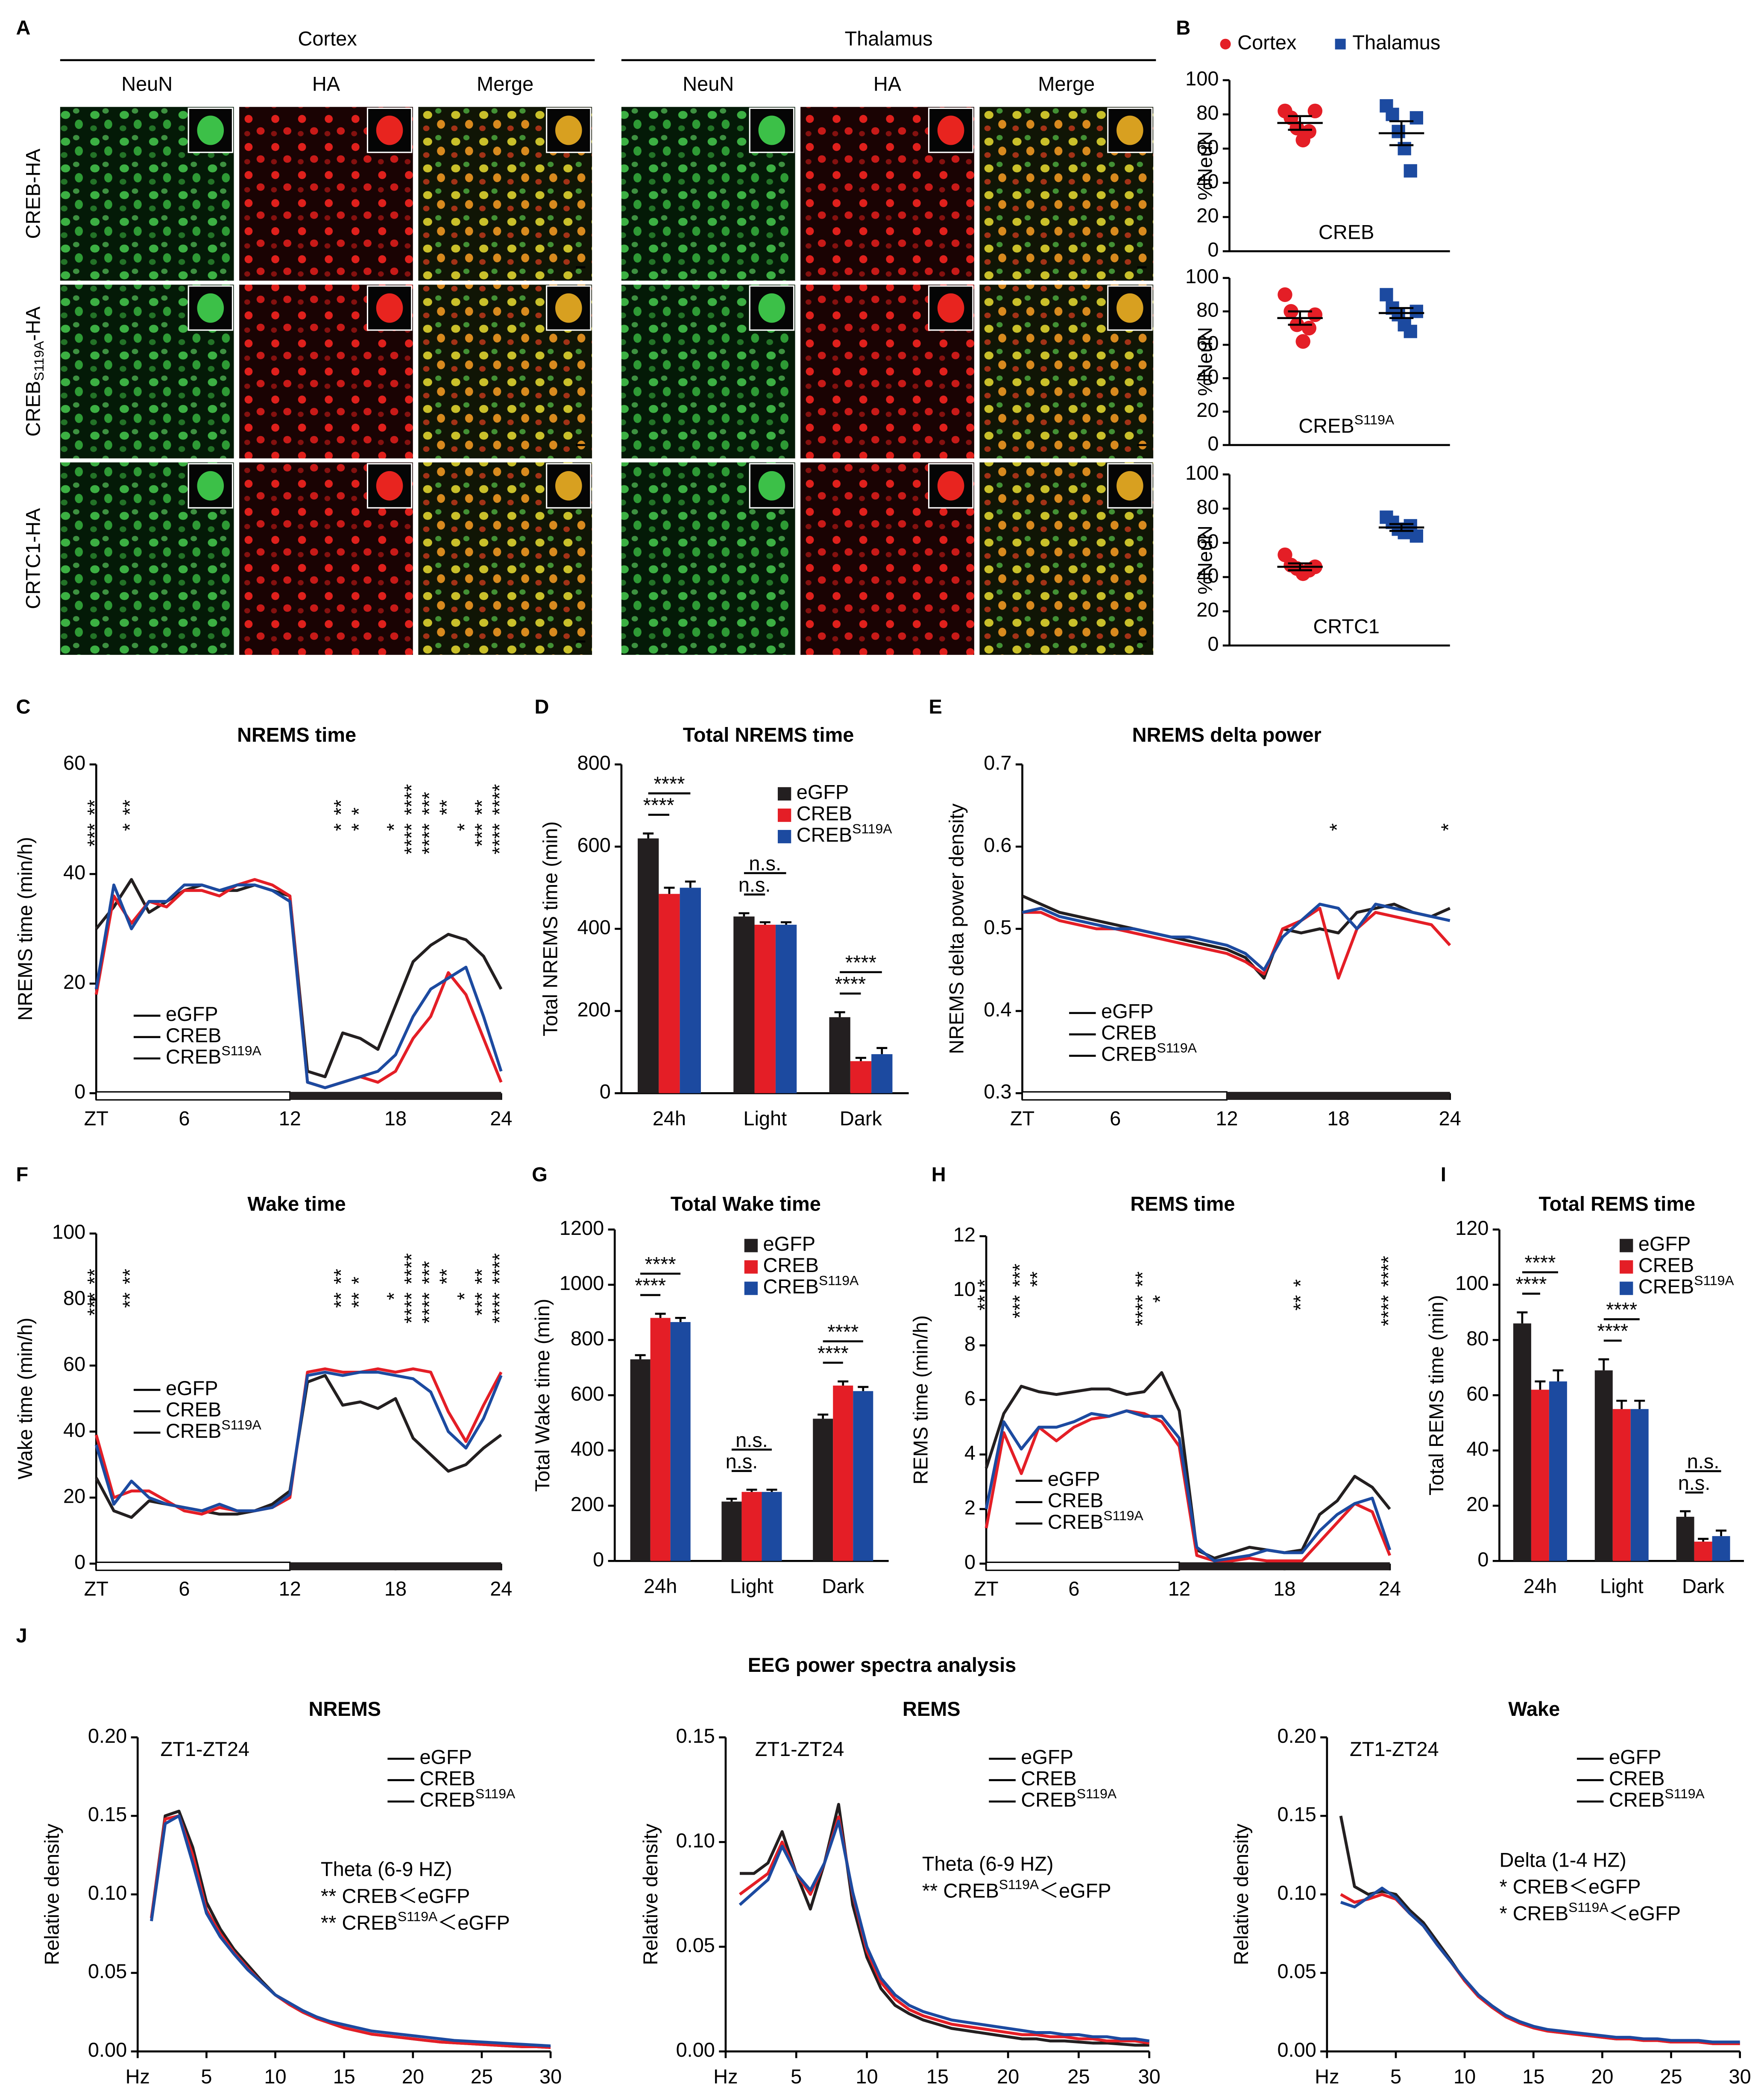 The height and width of the screenshot is (2099, 1764). I want to click on y-tick-label: 10, so click(964, 1289).